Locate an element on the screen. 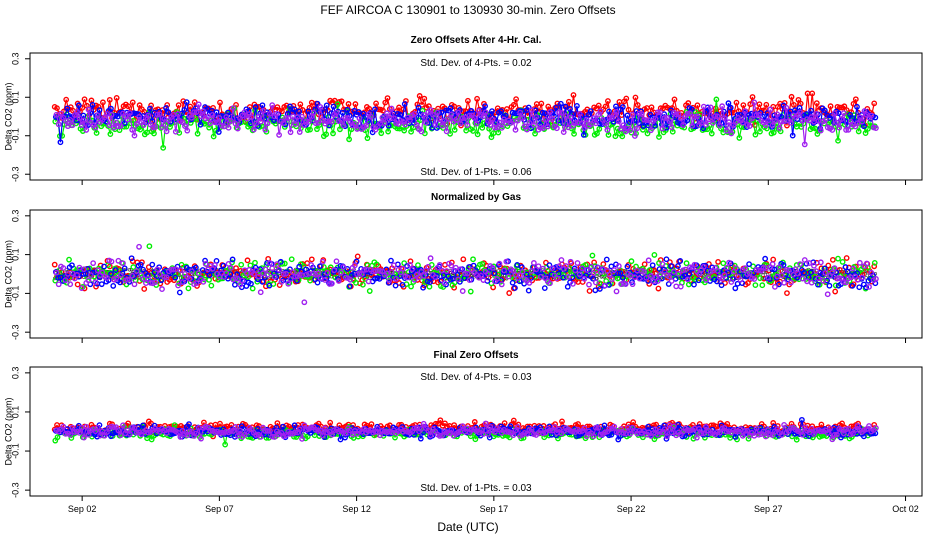 This screenshot has height=540, width=936. series-points is located at coordinates (465, 120).